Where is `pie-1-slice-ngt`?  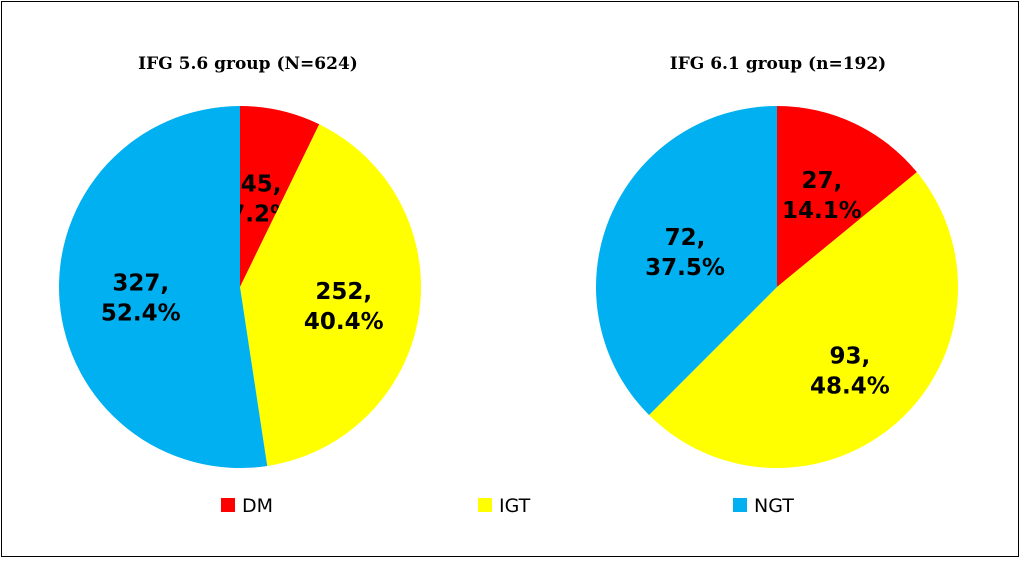
pie-1-slice-ngt is located at coordinates (163, 287).